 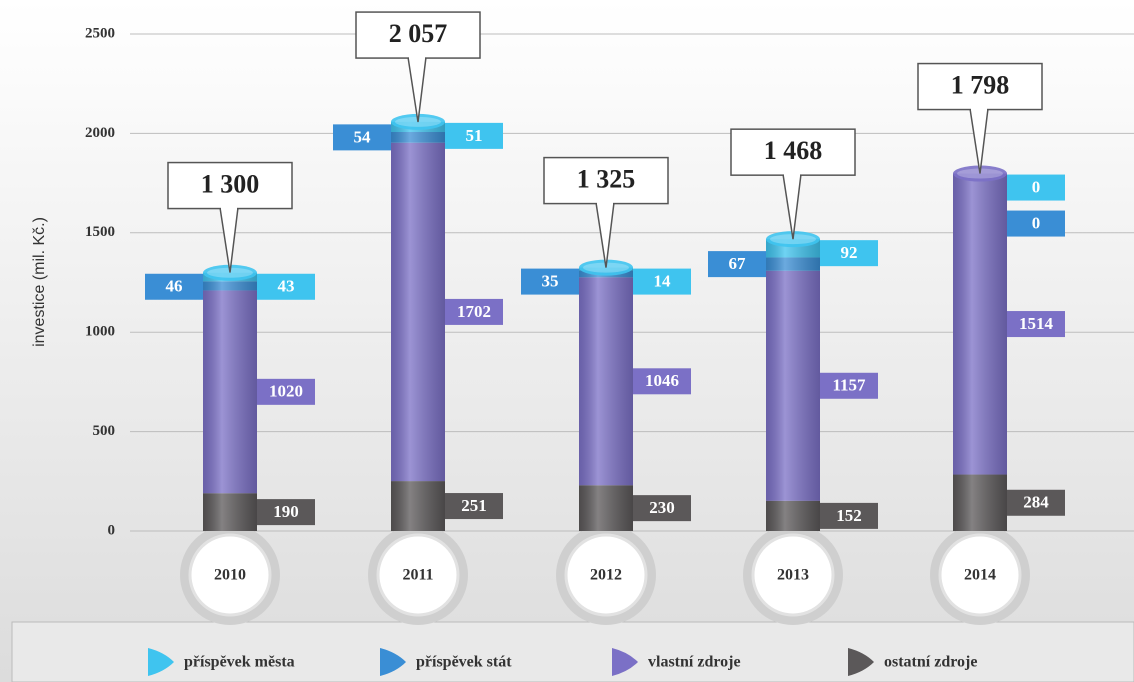 I want to click on value-label: 284, so click(x=1036, y=502).